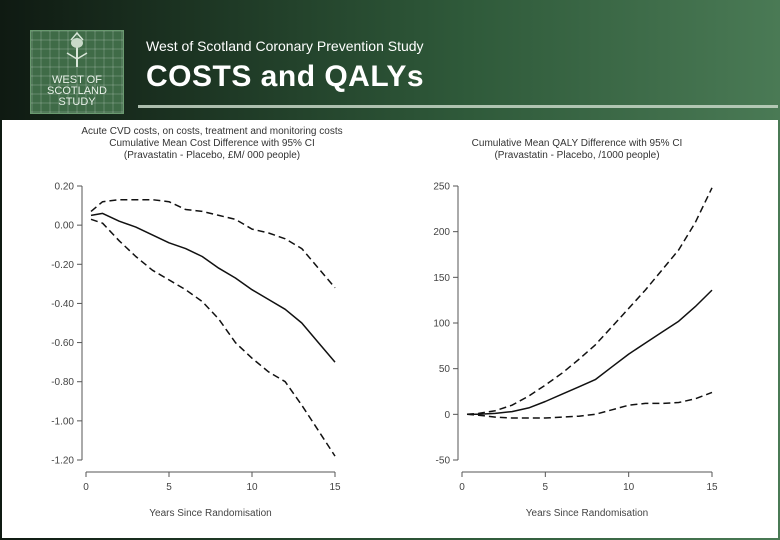 Image resolution: width=780 pixels, height=540 pixels. Describe the element at coordinates (62, 343) in the screenshot. I see `y-tick-label: -0.60` at that location.